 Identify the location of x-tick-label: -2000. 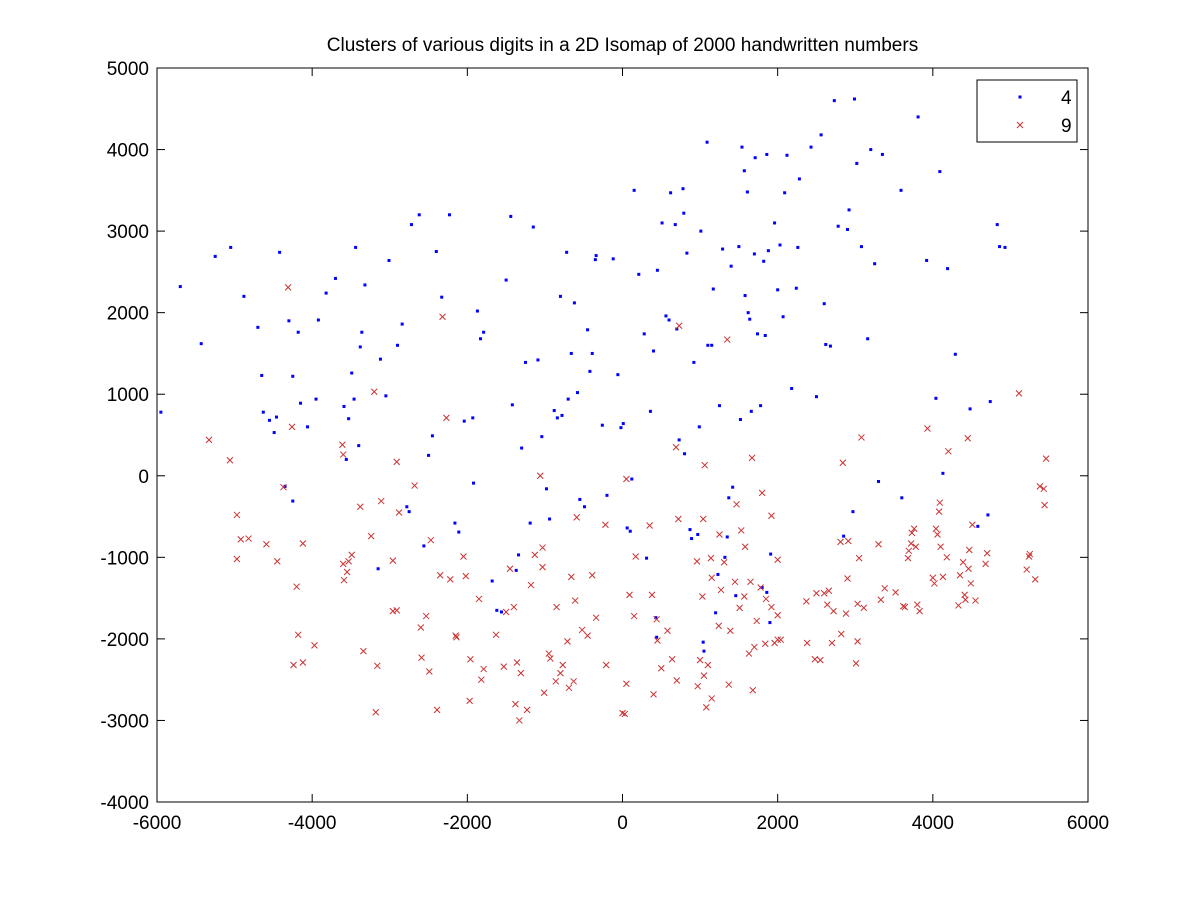
(467, 823).